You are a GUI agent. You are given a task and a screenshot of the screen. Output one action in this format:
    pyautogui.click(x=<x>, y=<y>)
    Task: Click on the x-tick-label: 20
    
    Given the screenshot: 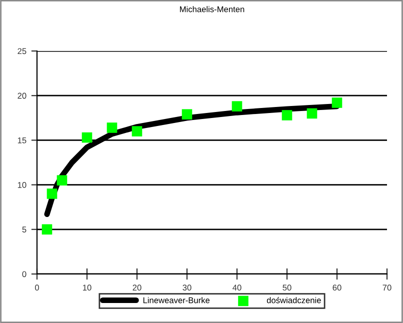 What is the action you would take?
    pyautogui.click(x=137, y=287)
    